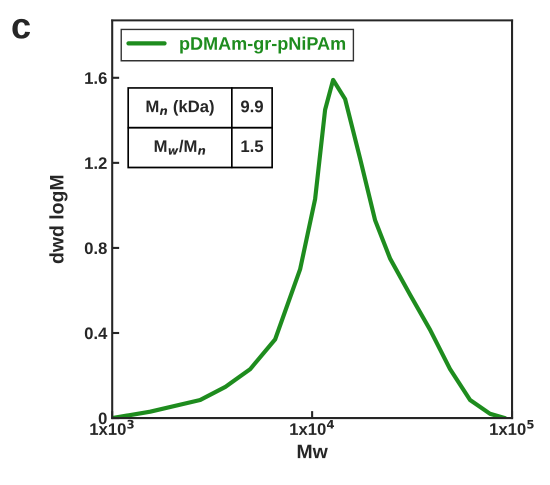 This screenshot has height=485, width=550. I want to click on y-tick-label: 1.2, so click(96, 163).